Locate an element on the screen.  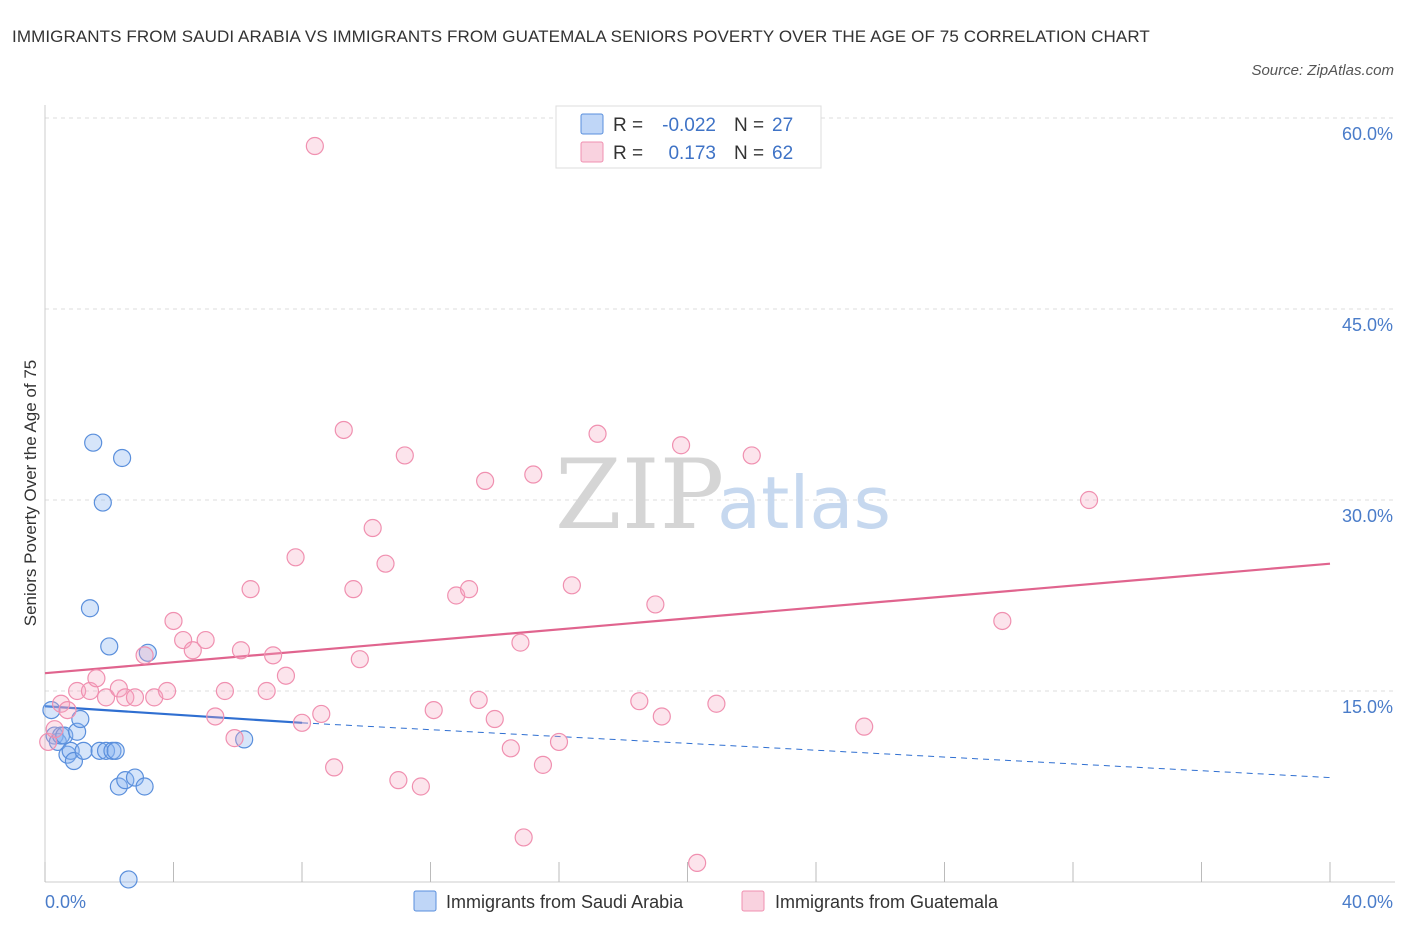
source-credit: Source: ZipAtlas.com is located at coordinates (1322, 70).